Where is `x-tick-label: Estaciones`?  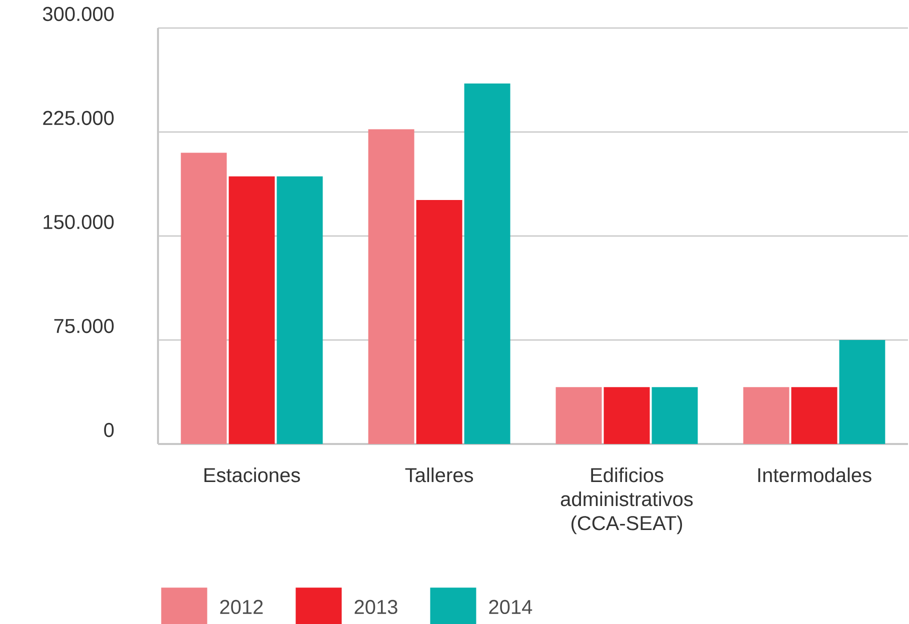 x-tick-label: Estaciones is located at coordinates (252, 475).